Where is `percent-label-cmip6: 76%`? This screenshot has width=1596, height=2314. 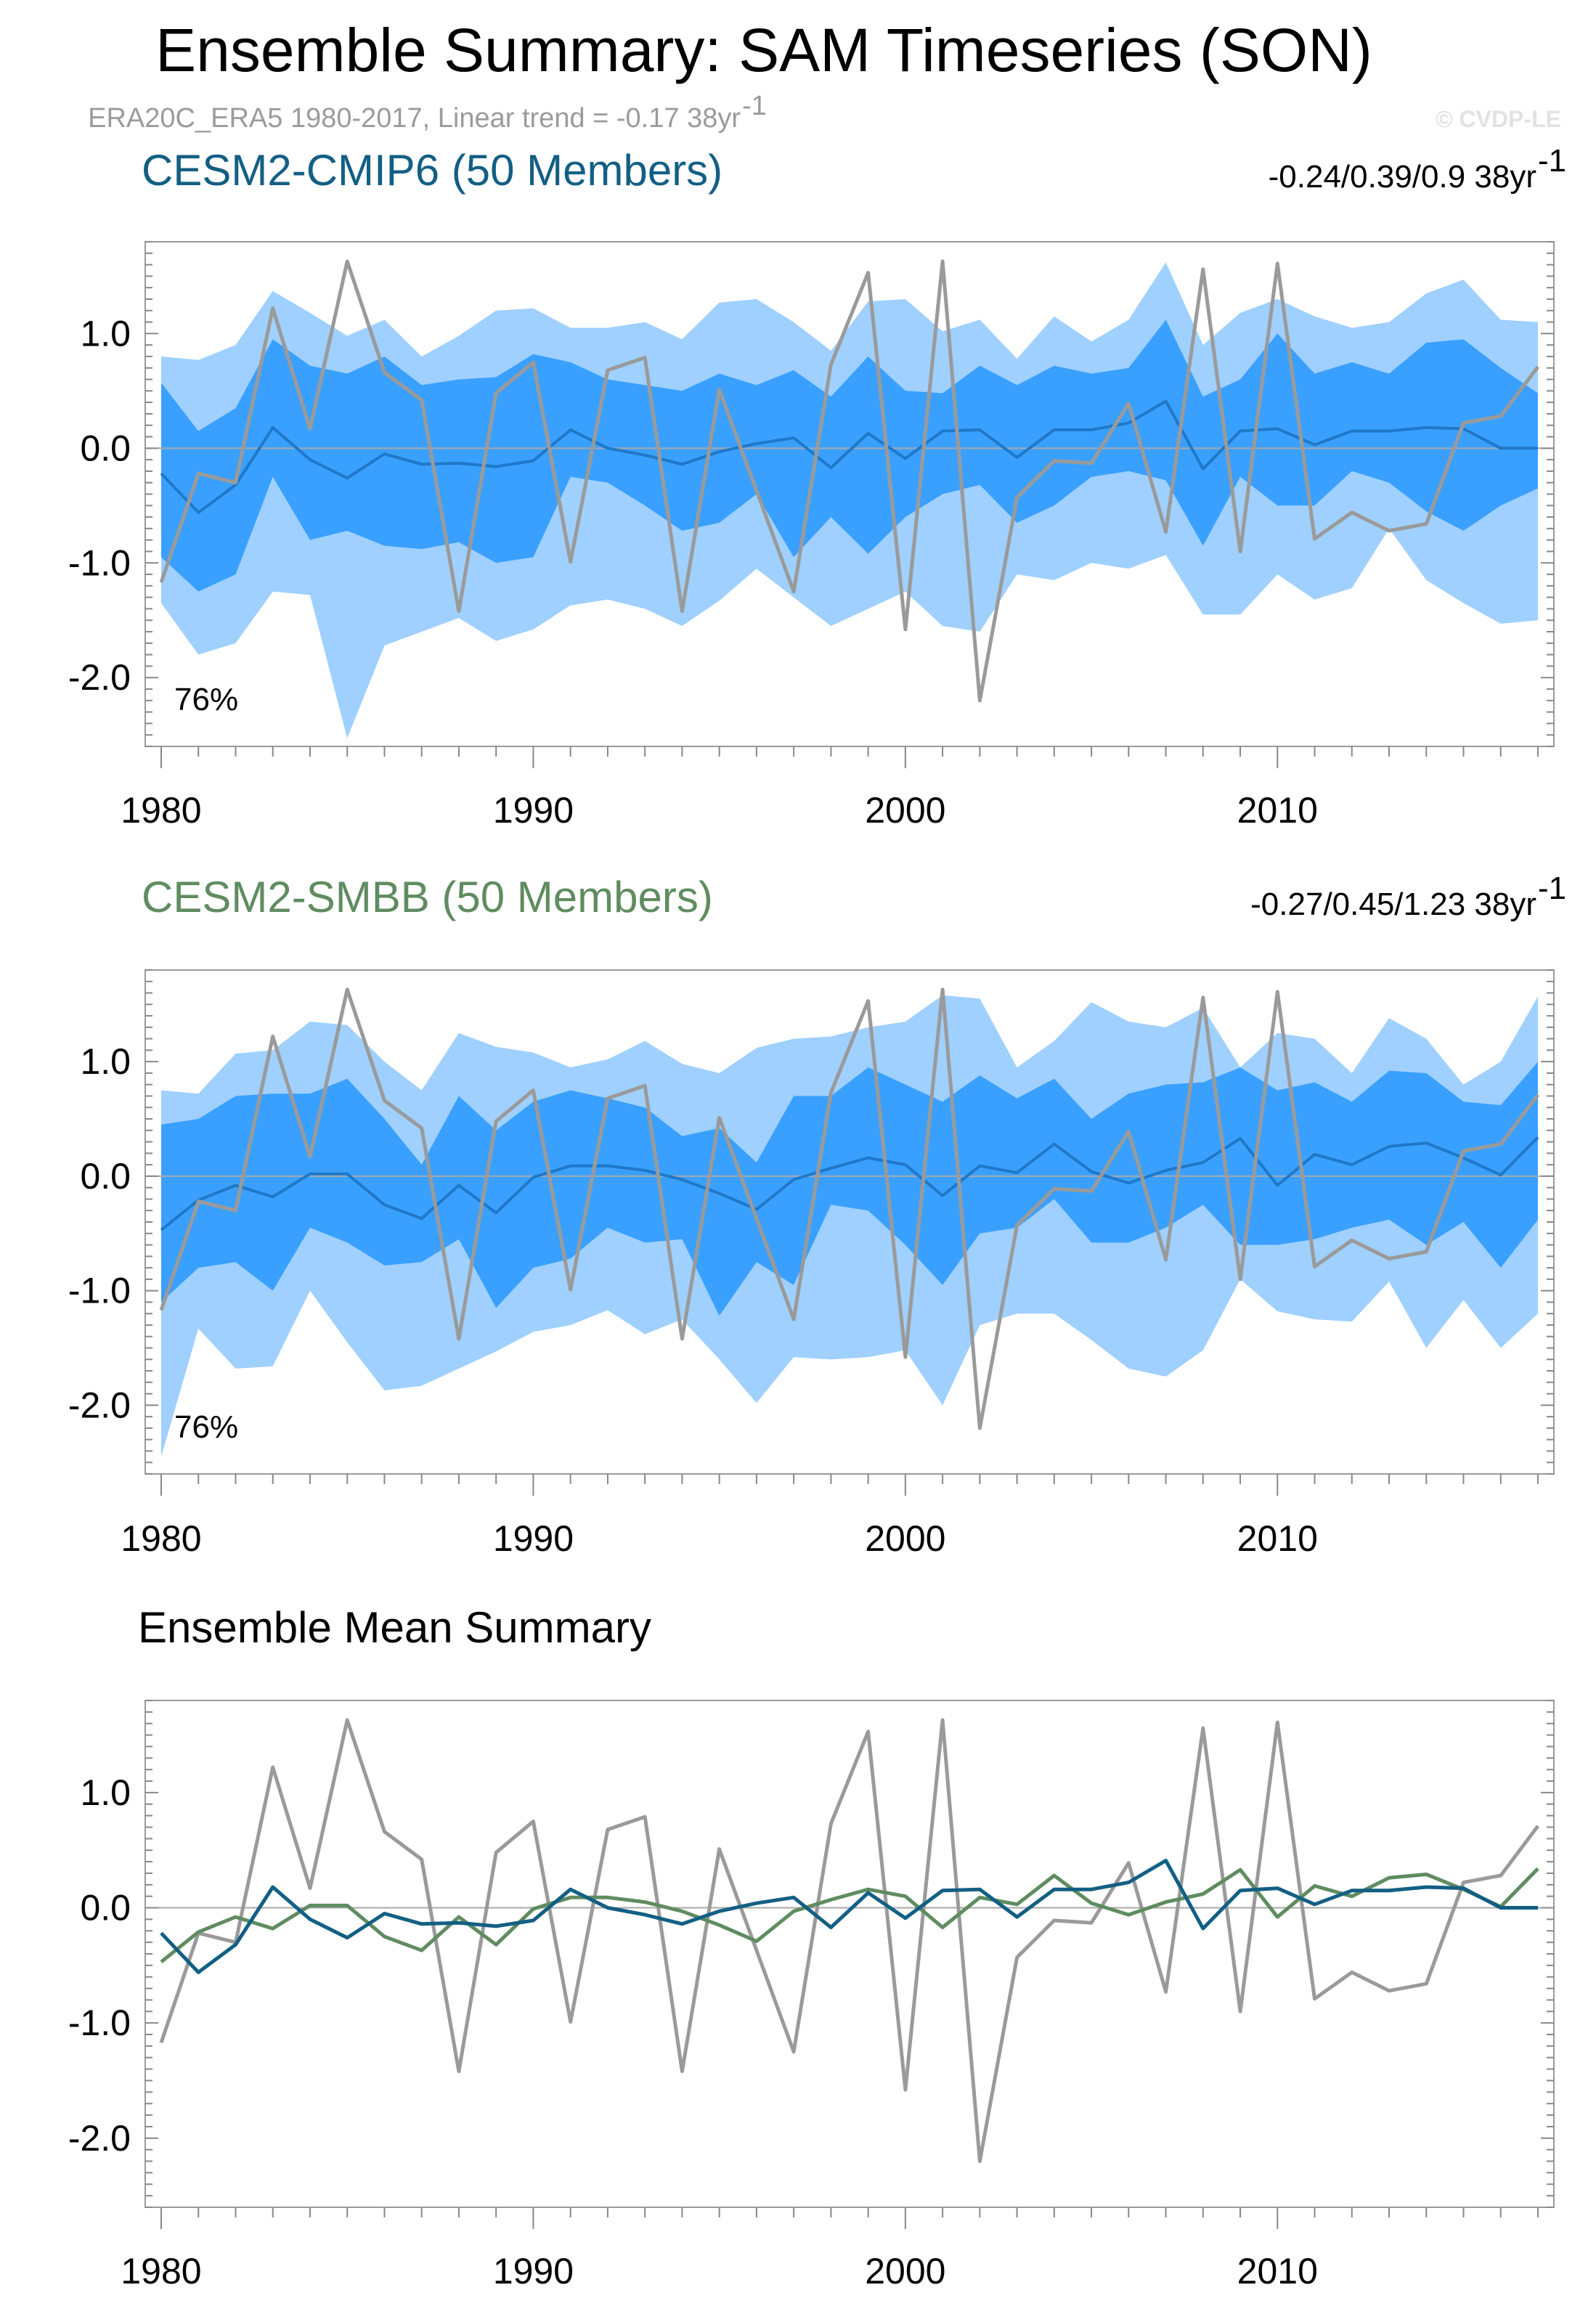 percent-label-cmip6: 76% is located at coordinates (206, 699).